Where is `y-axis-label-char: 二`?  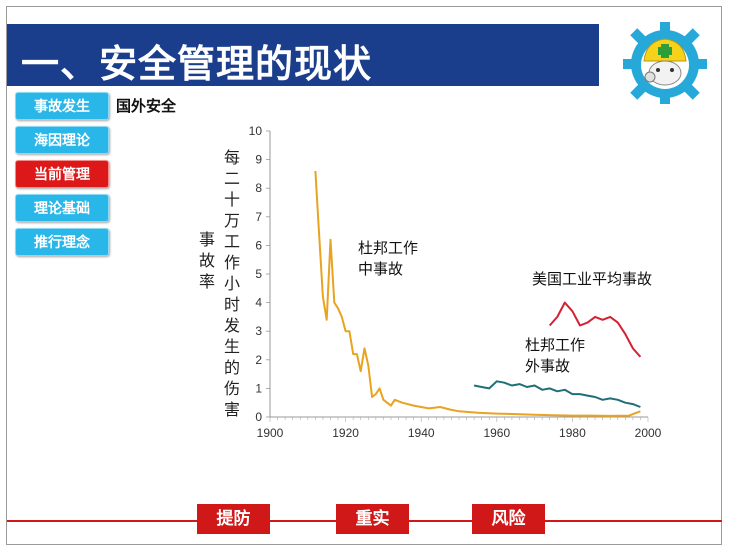 y-axis-label-char: 二 is located at coordinates (232, 178).